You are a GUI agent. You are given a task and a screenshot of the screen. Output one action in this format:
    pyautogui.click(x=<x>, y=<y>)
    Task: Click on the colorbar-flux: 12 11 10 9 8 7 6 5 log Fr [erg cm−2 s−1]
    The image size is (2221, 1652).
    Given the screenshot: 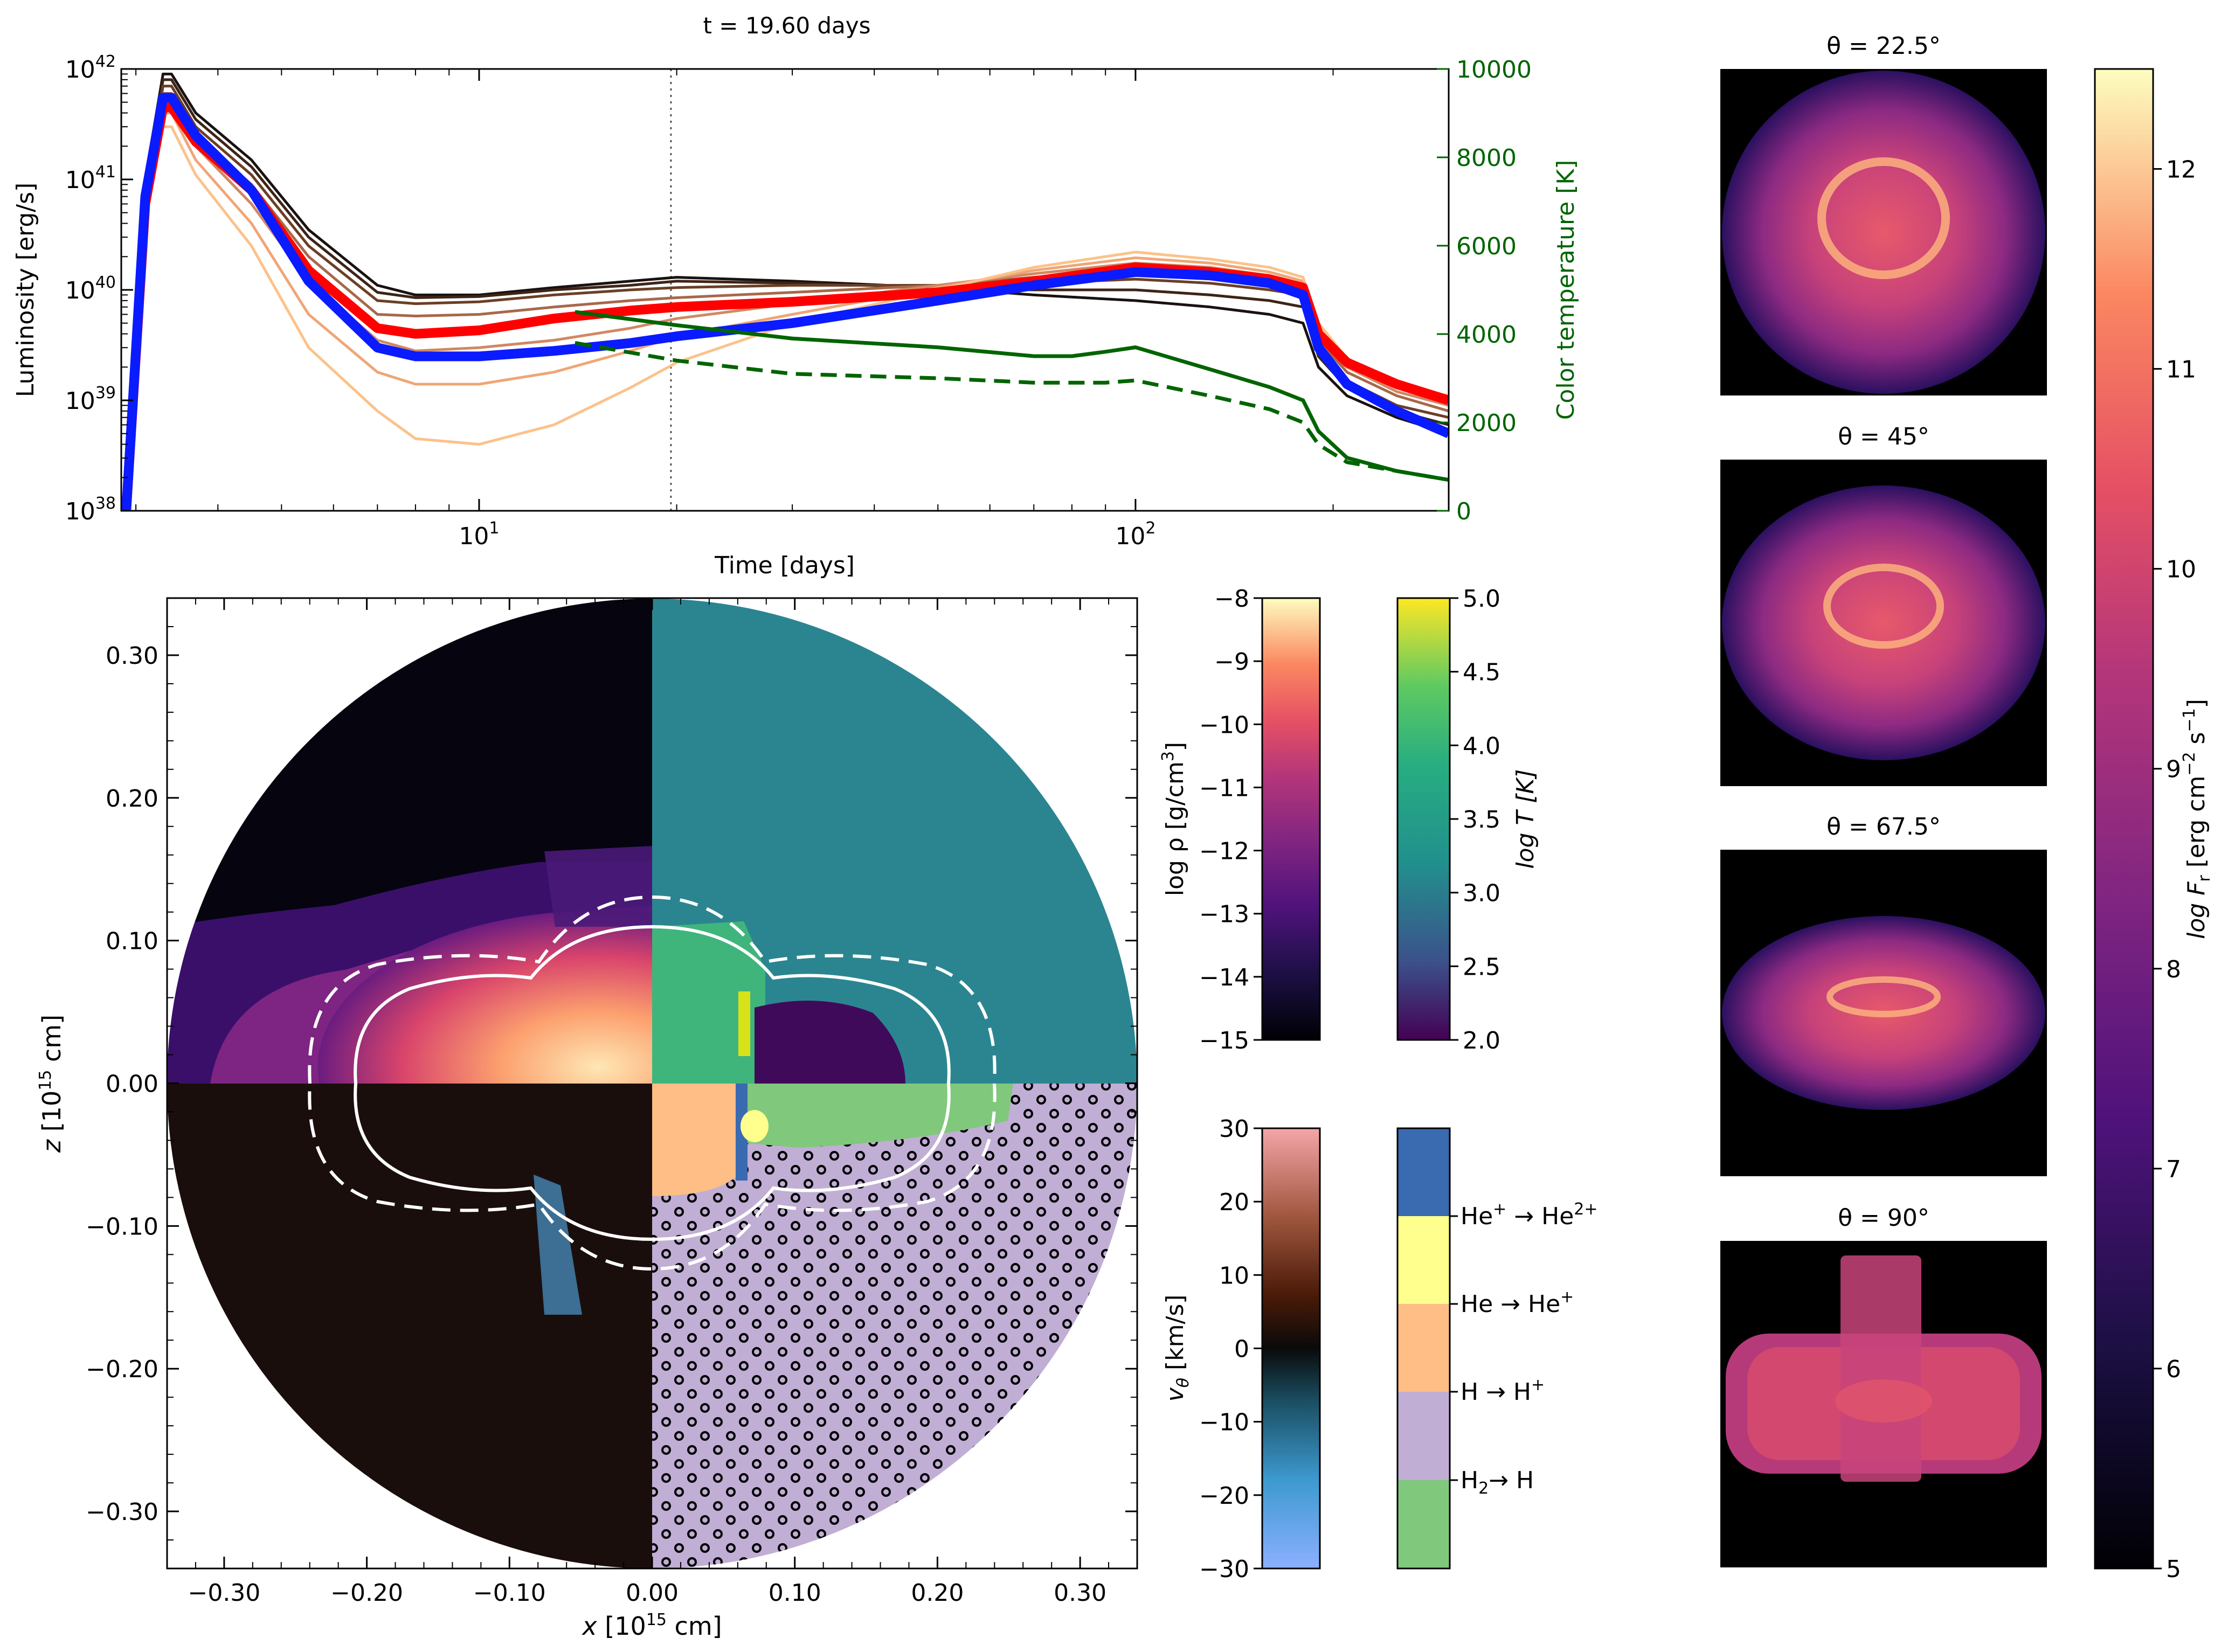 What is the action you would take?
    pyautogui.click(x=2154, y=825)
    